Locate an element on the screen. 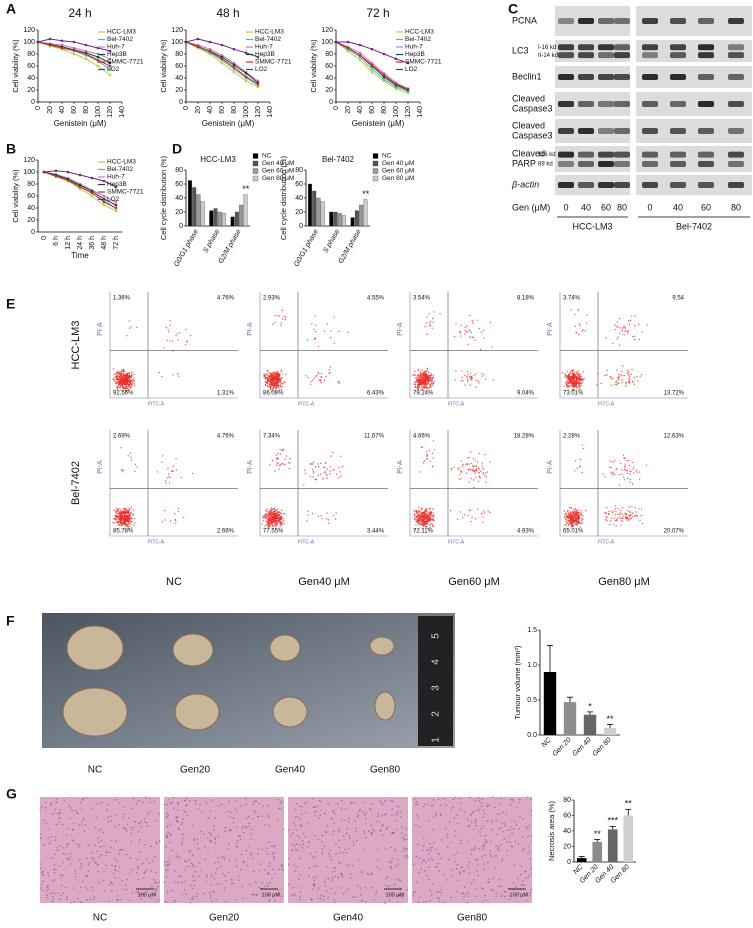  y-axis-label: Cell cycle distribution (%) is located at coordinates (163, 197).